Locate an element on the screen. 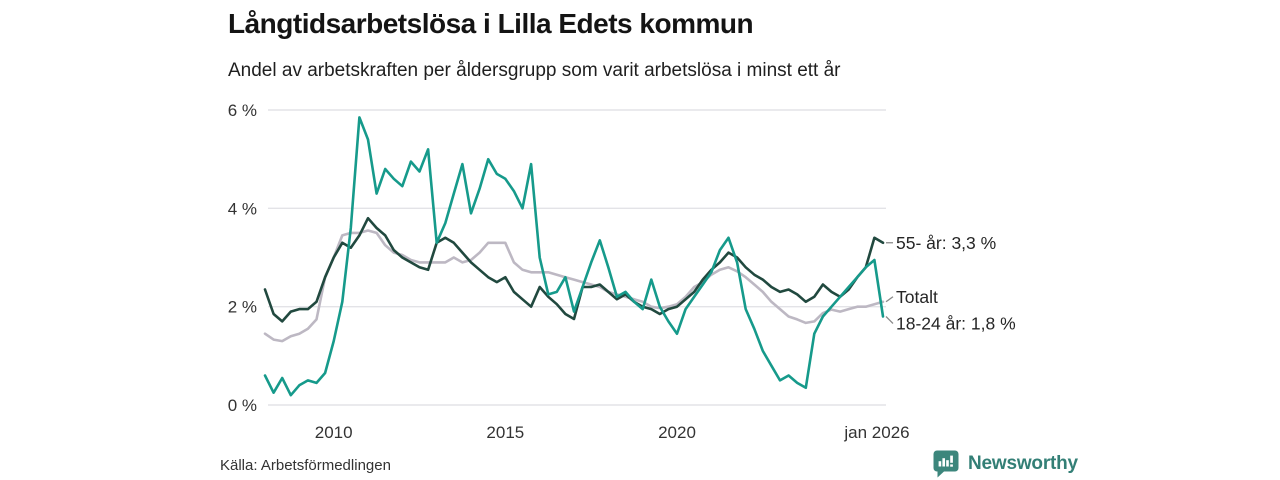  y-axis-label-0: 0 % is located at coordinates (242, 405).